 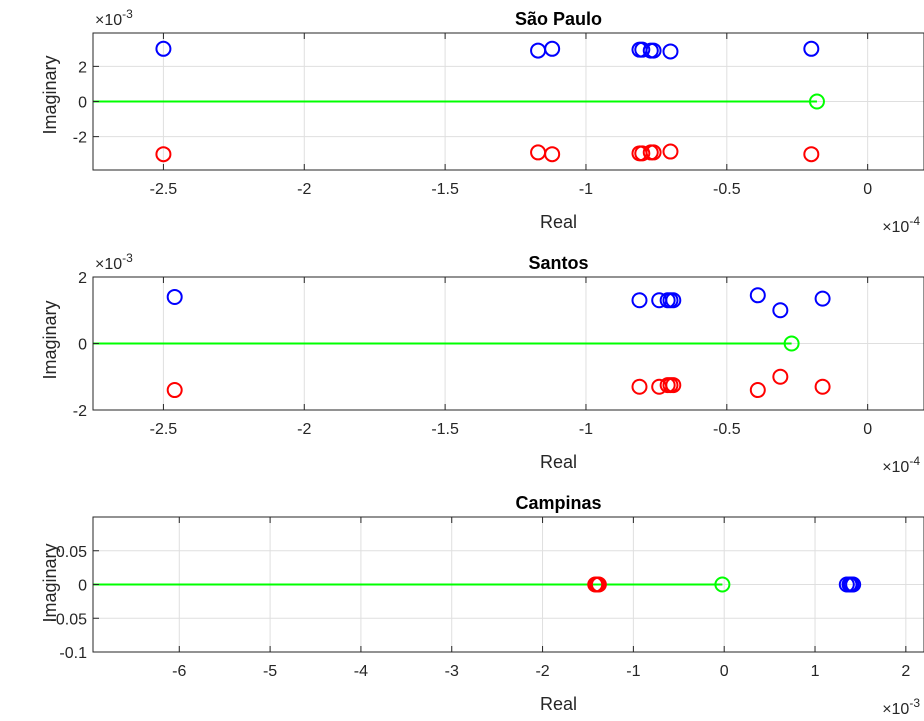 What do you see at coordinates (179, 671) in the screenshot?
I see `x-tick-label: -6` at bounding box center [179, 671].